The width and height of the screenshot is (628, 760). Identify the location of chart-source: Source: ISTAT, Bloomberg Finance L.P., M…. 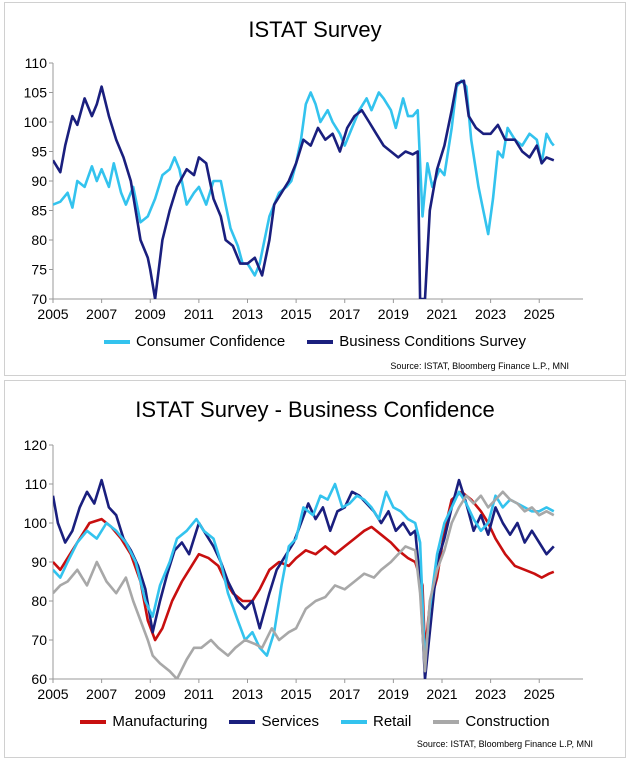
(479, 366).